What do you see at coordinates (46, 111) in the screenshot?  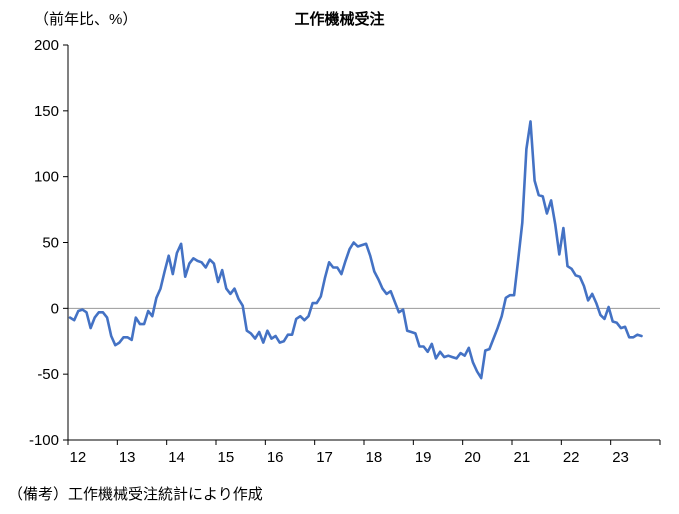 I see `y-tick-label: 150` at bounding box center [46, 111].